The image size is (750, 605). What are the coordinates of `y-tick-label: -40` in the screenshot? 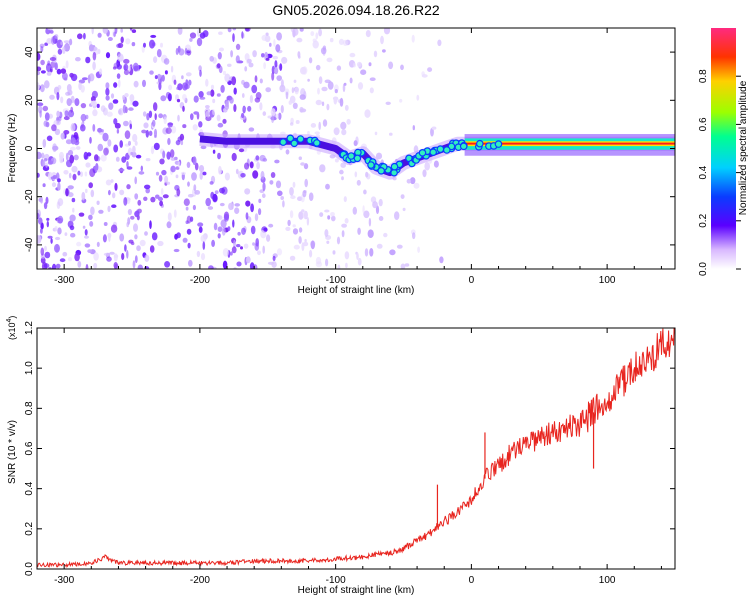 It's located at (29, 244).